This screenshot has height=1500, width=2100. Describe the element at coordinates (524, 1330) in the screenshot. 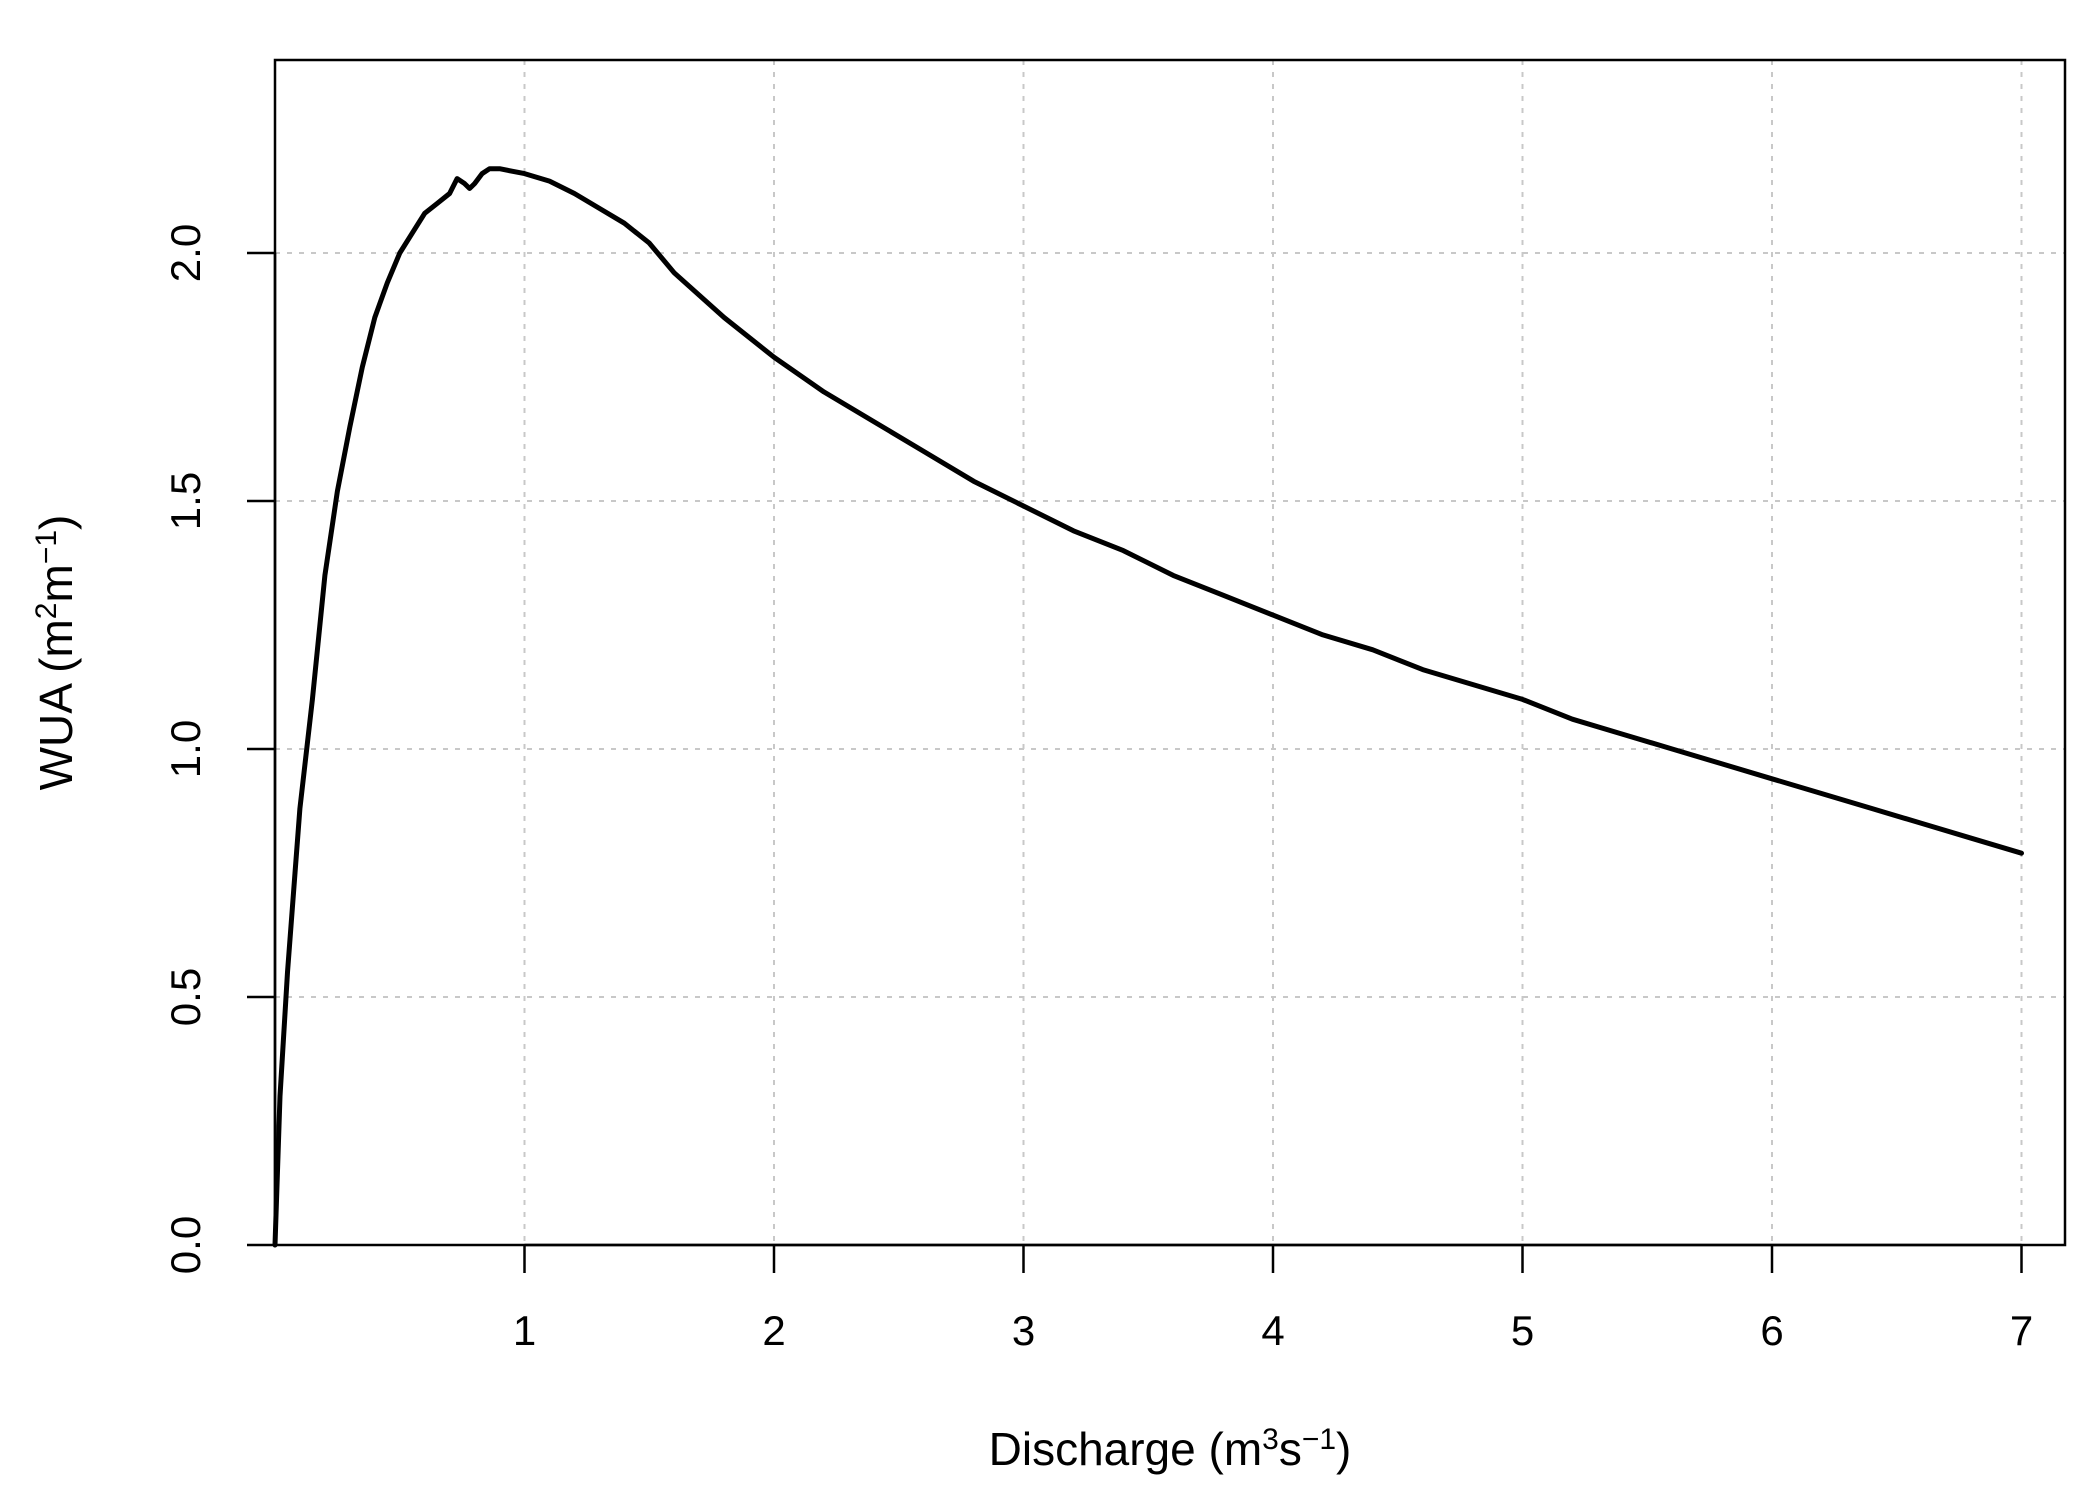

I see `x-tick-label: 1` at that location.